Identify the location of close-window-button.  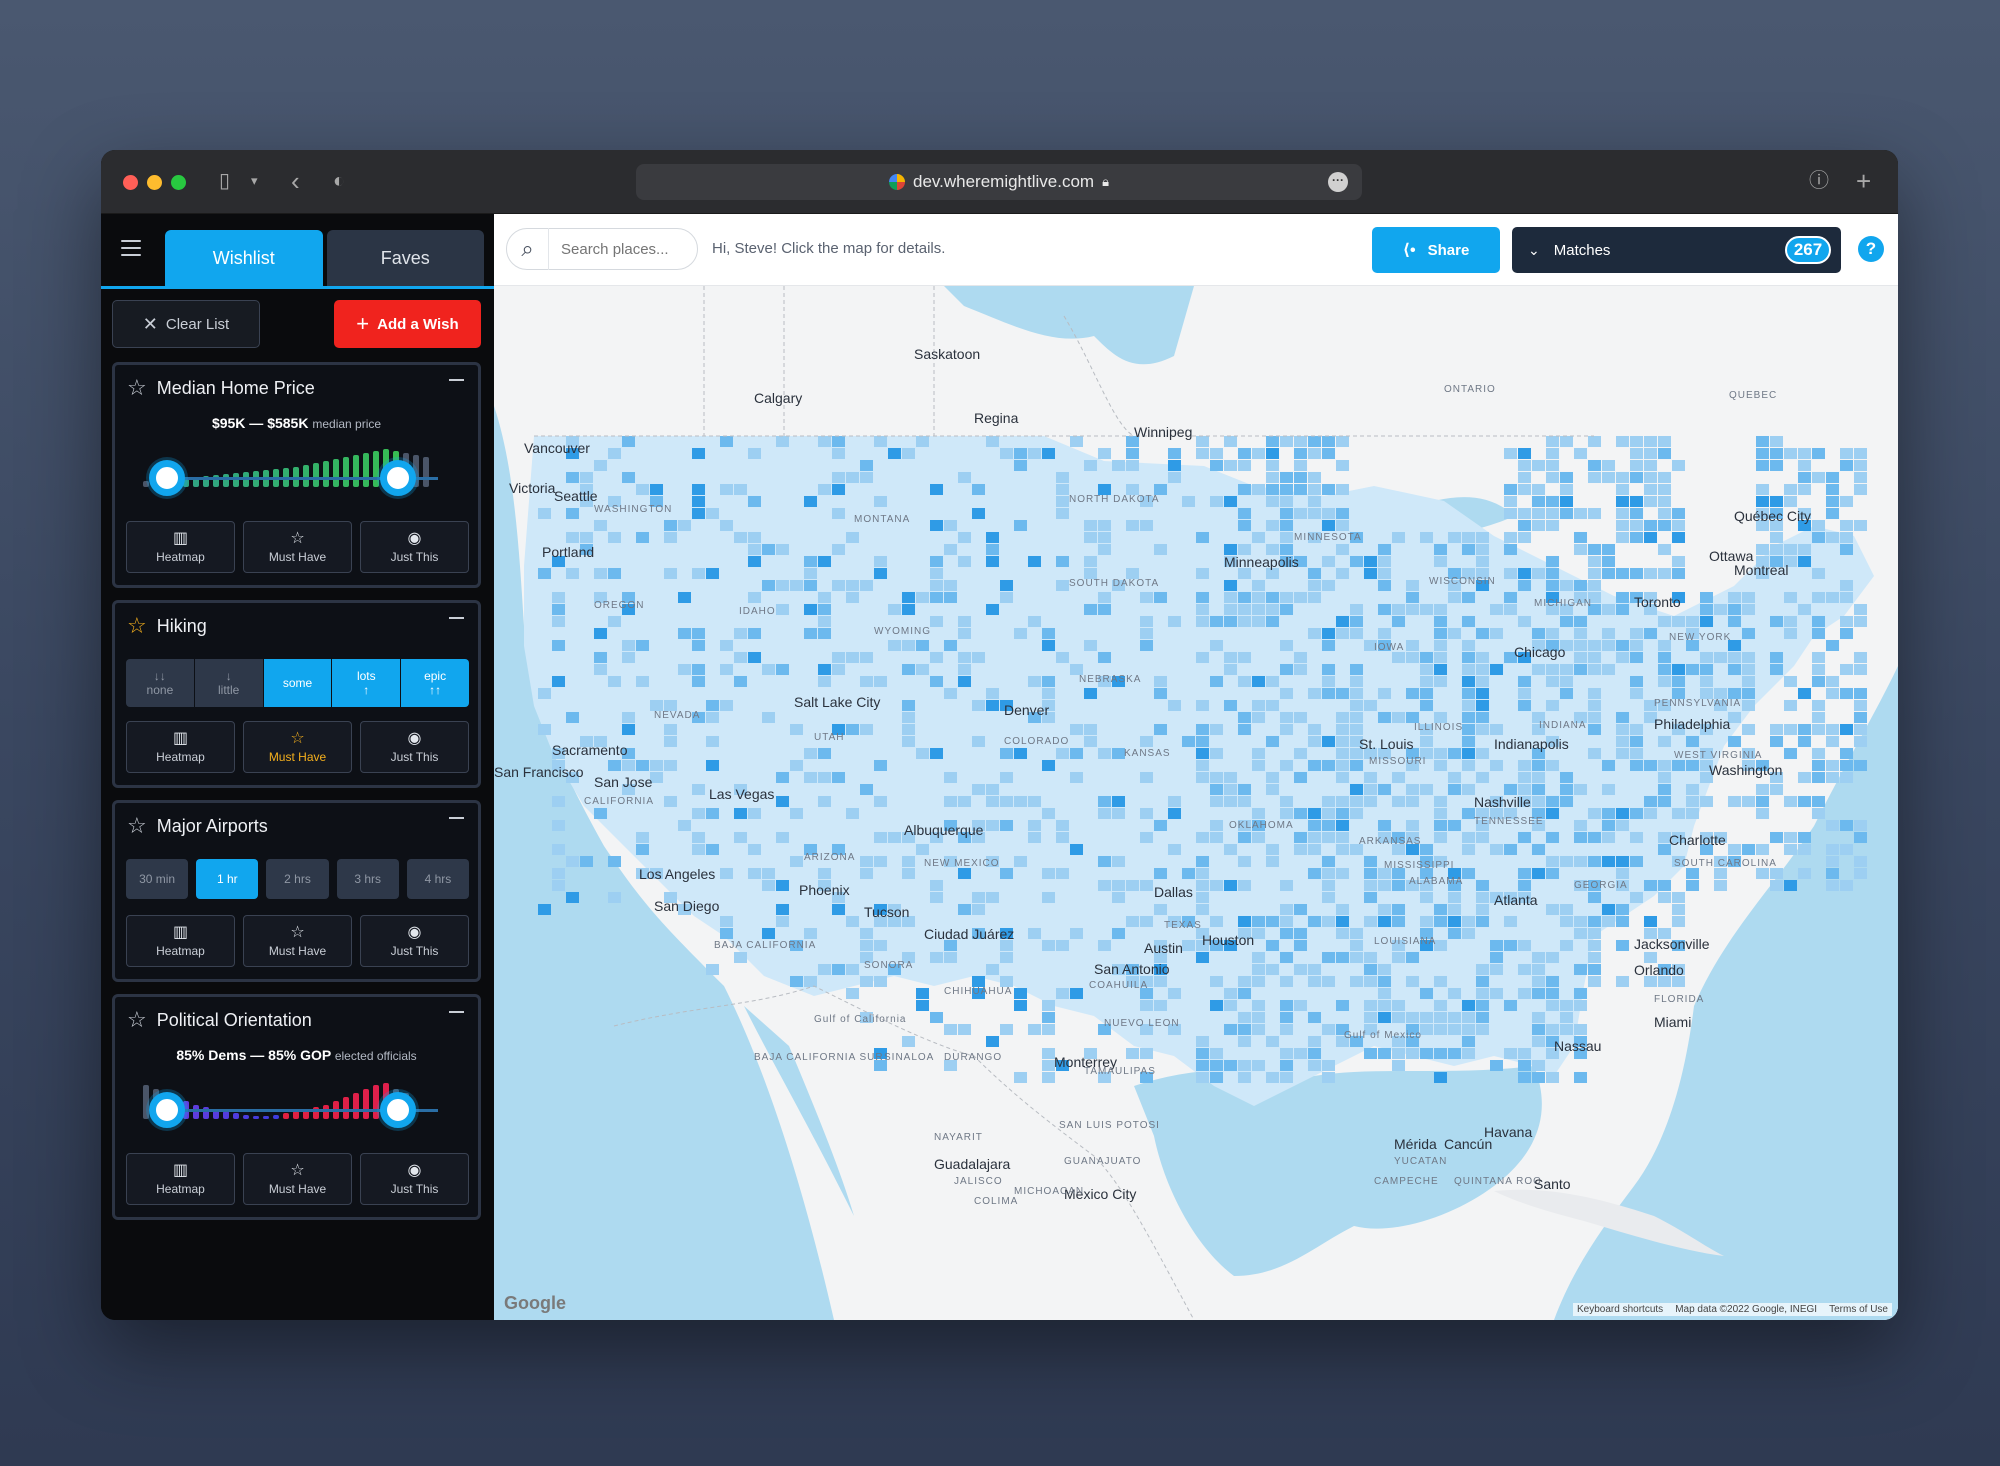
(130, 182).